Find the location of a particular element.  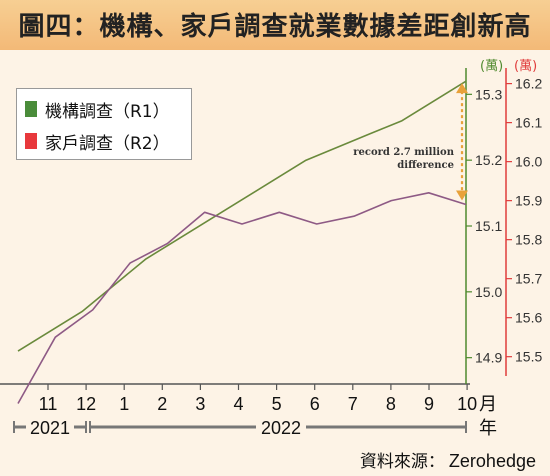

source-value: Zerohedge is located at coordinates (492, 461).